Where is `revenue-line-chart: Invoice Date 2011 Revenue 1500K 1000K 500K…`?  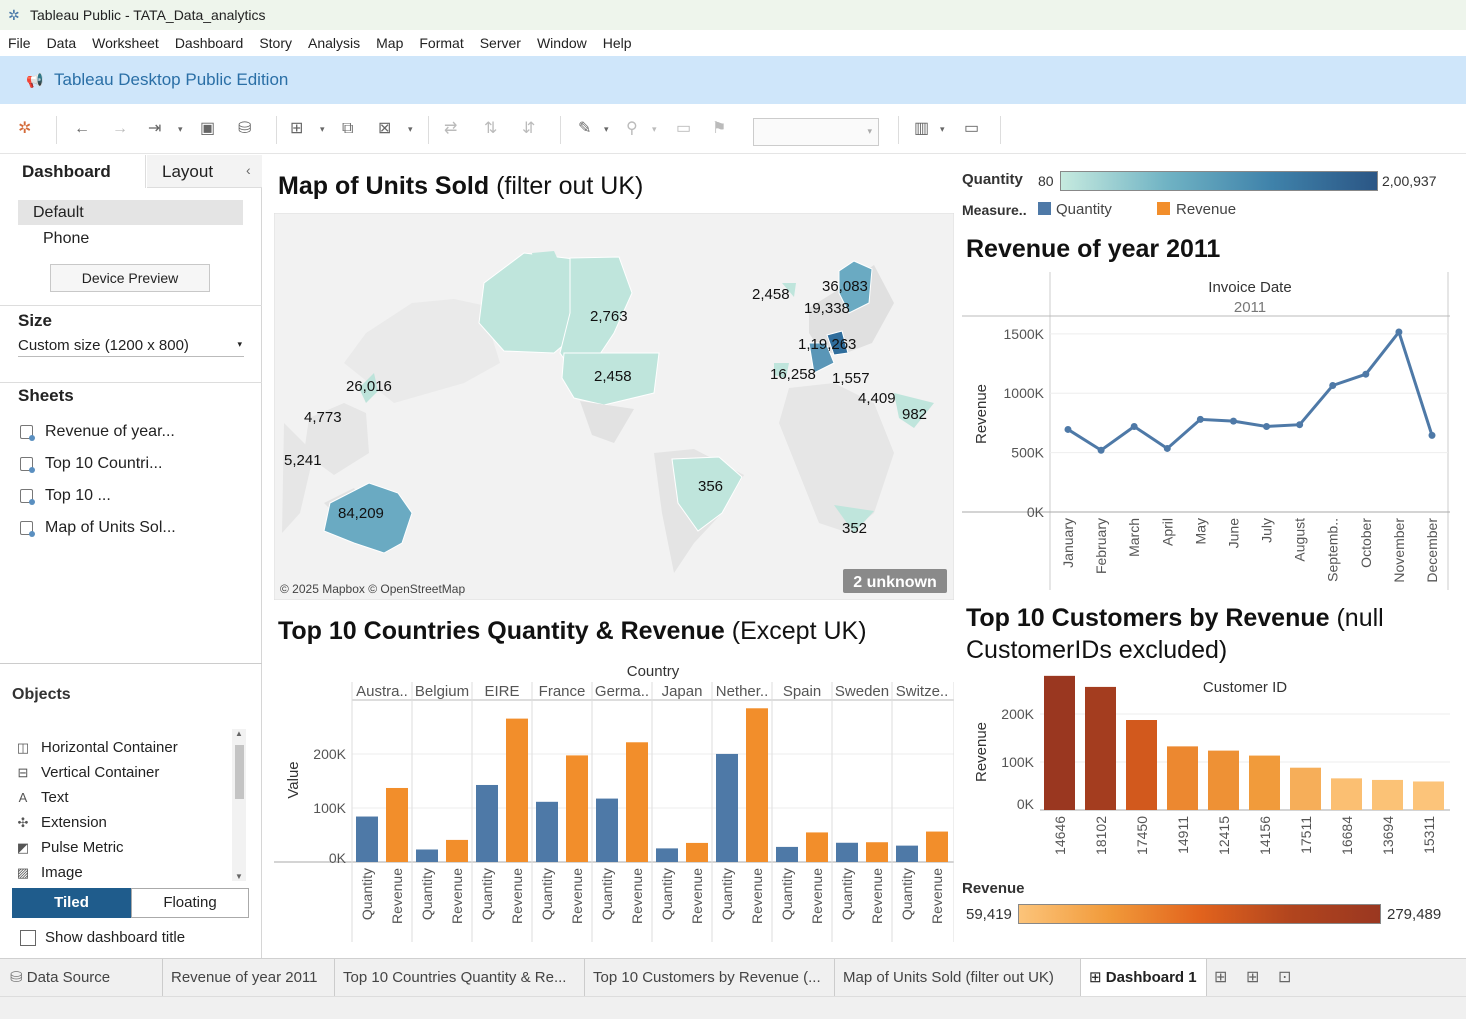
revenue-line-chart: Invoice Date 2011 Revenue 1500K 1000K 500K… is located at coordinates (1206, 431).